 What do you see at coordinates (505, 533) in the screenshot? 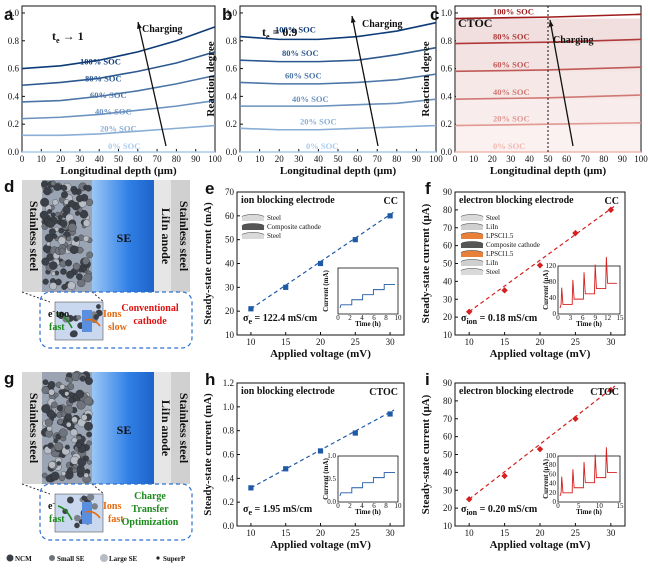
I see `x-tick-label: 15` at bounding box center [505, 533].